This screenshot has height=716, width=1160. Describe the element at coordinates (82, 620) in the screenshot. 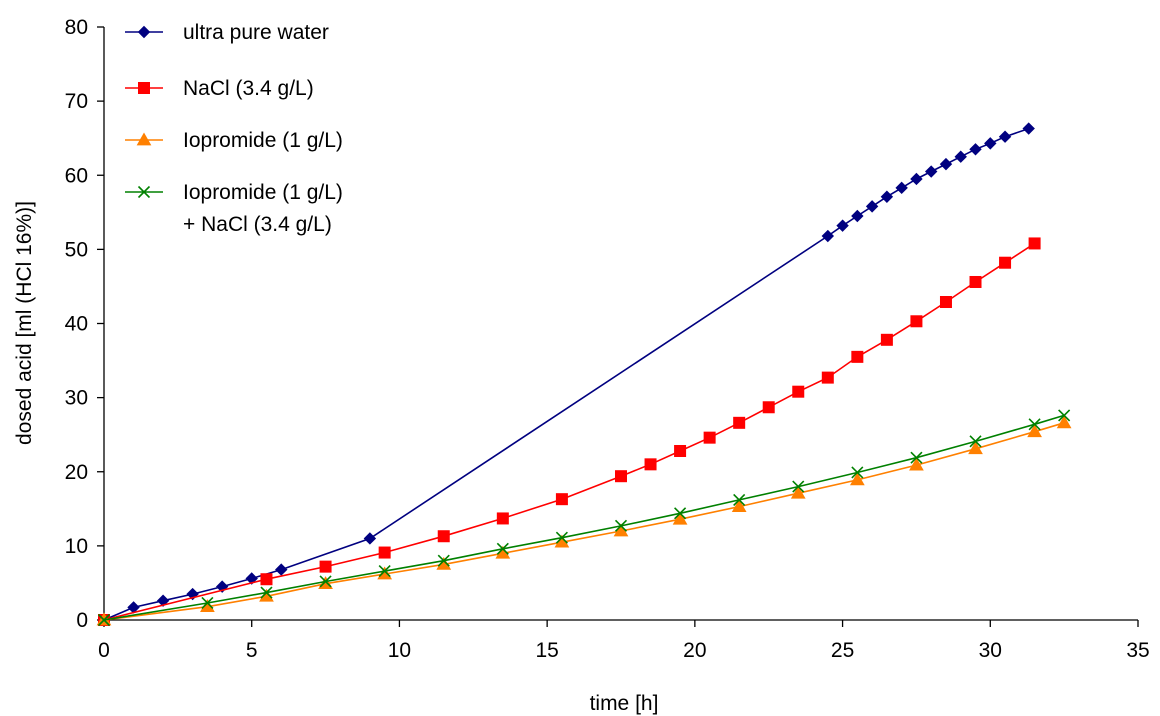

I see `y-tick-label: 0` at that location.